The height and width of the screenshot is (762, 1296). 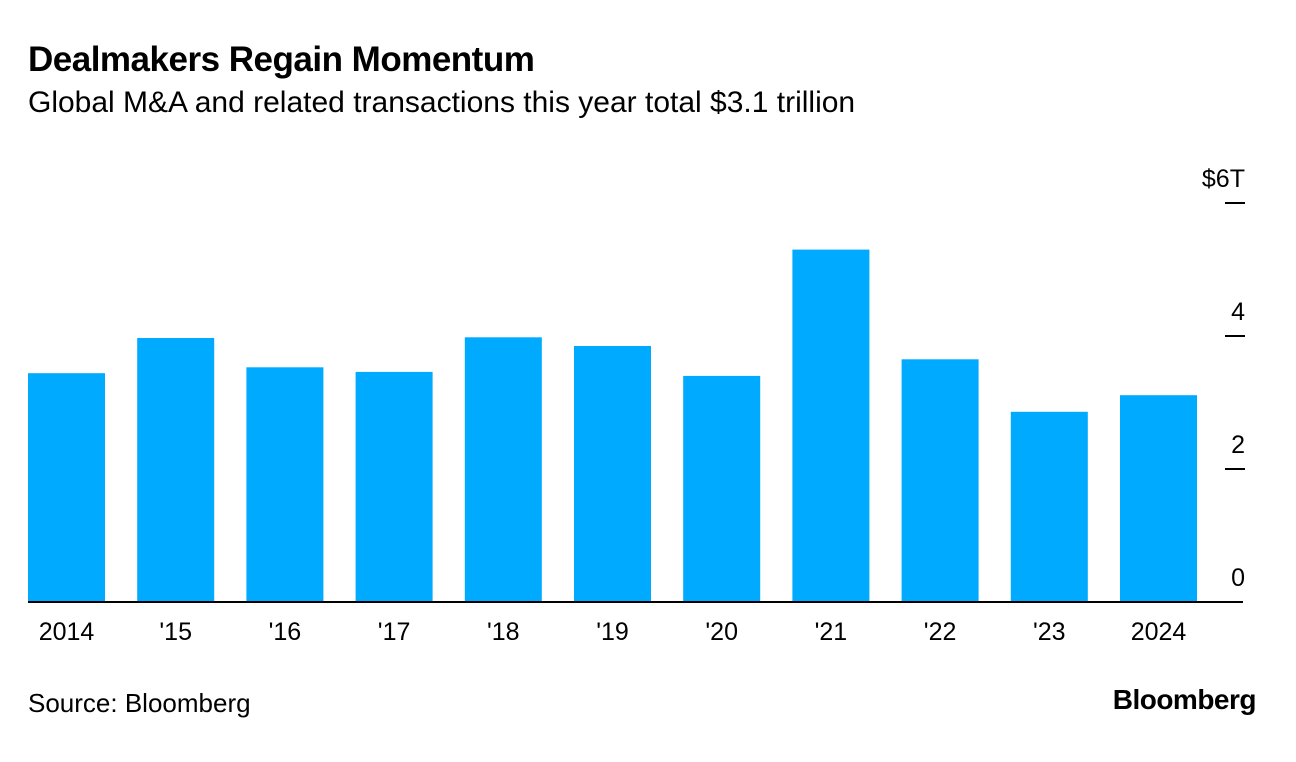 What do you see at coordinates (175, 632) in the screenshot?
I see `x-tick-label-1: '15` at bounding box center [175, 632].